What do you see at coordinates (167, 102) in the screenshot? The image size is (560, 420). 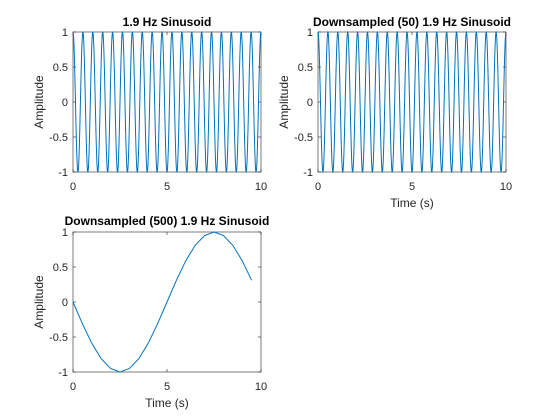 I see `subplot-1-series-line` at bounding box center [167, 102].